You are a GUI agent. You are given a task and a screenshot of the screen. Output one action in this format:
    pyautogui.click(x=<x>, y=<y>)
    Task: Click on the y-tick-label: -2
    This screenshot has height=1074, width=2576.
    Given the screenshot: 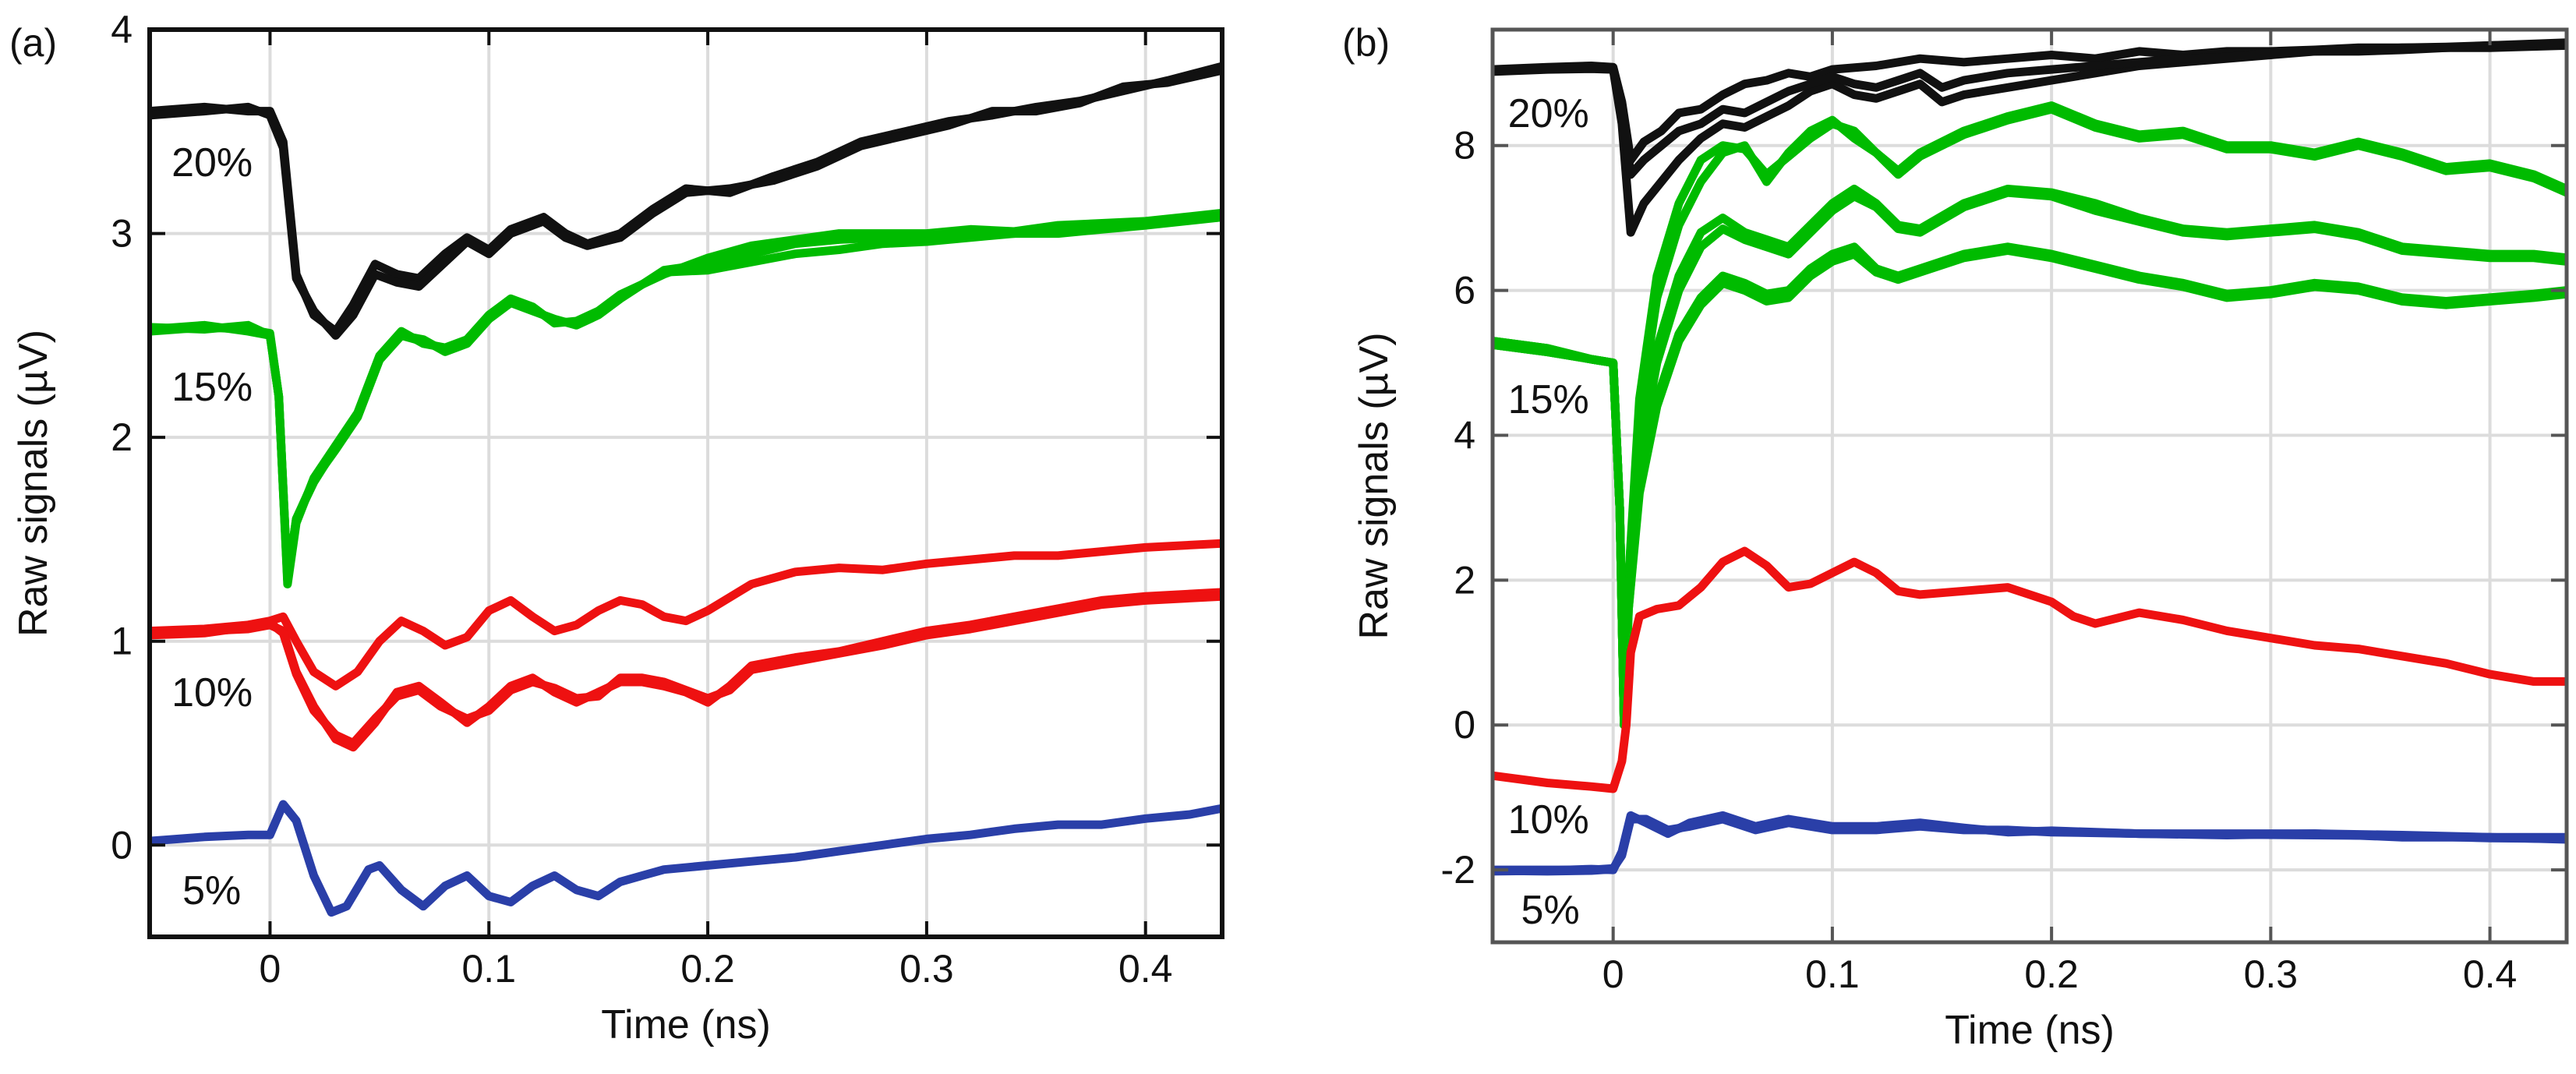 What is the action you would take?
    pyautogui.click(x=1458, y=870)
    